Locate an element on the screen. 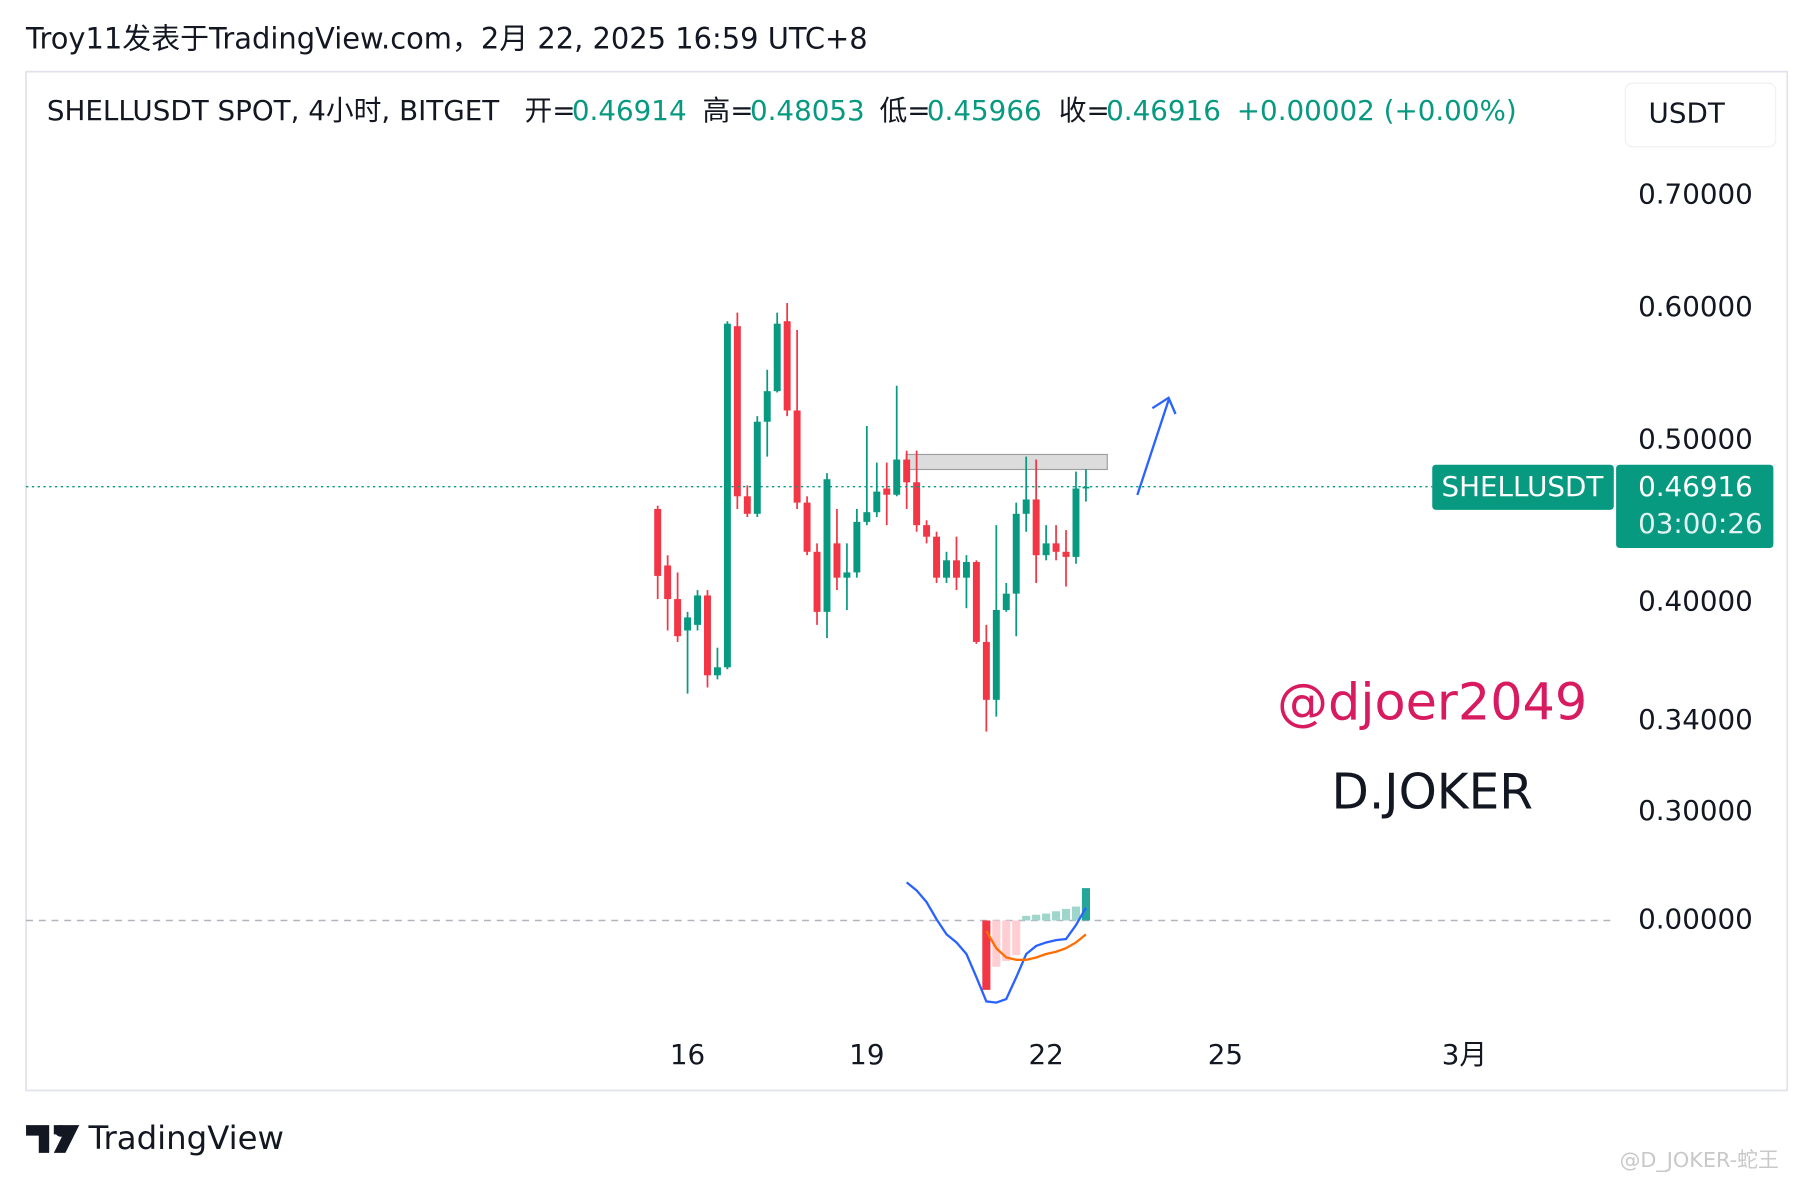  y-tick-label: 0.40000 is located at coordinates (1695, 601).